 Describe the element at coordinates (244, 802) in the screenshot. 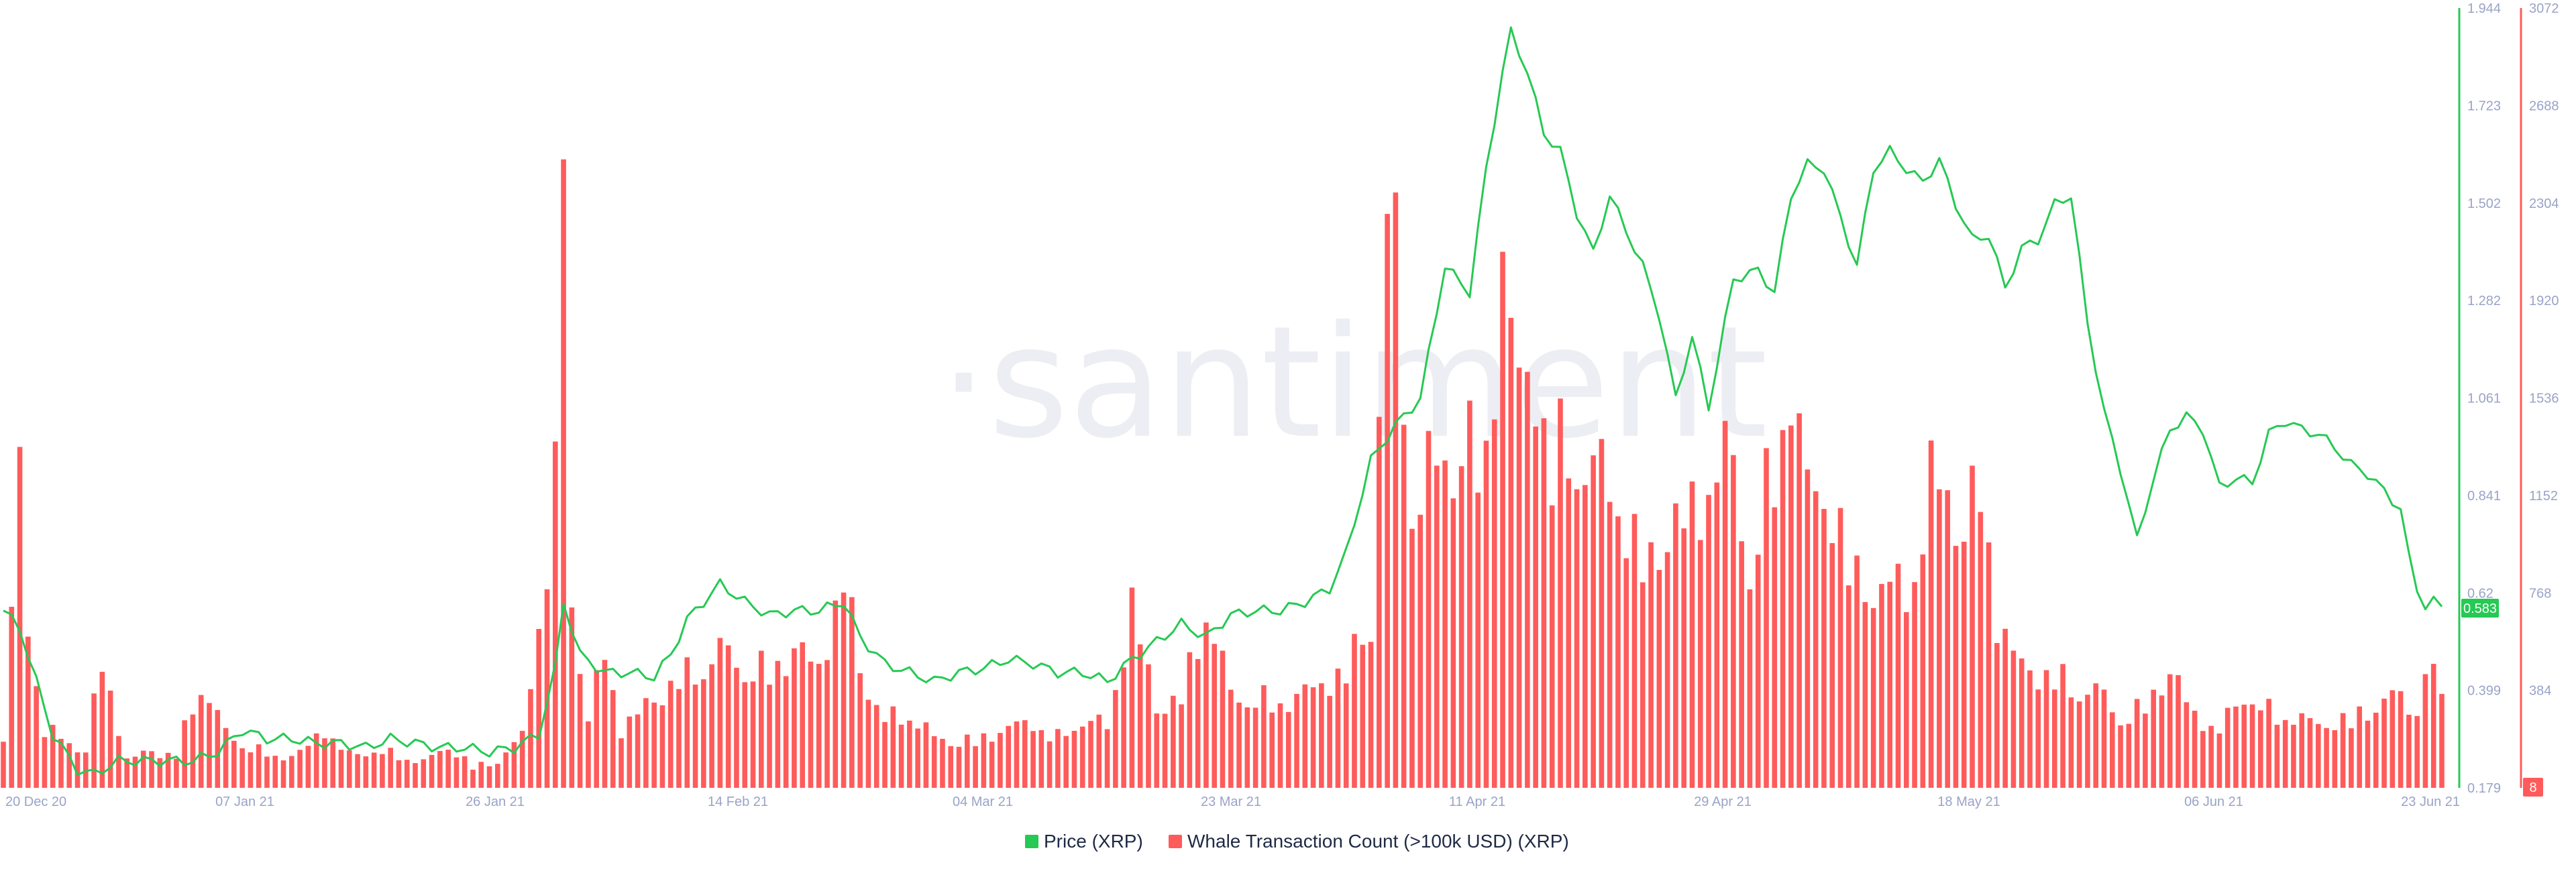

I see `x-axis-tick-label: 07 Jan 21` at that location.